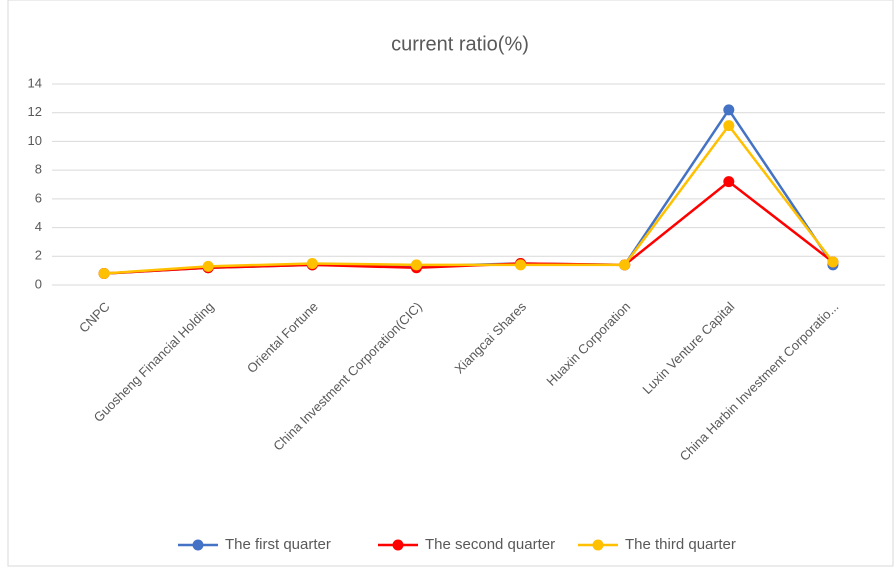 The height and width of the screenshot is (578, 894). What do you see at coordinates (680, 544) in the screenshot?
I see `legend-label: The third quarter` at bounding box center [680, 544].